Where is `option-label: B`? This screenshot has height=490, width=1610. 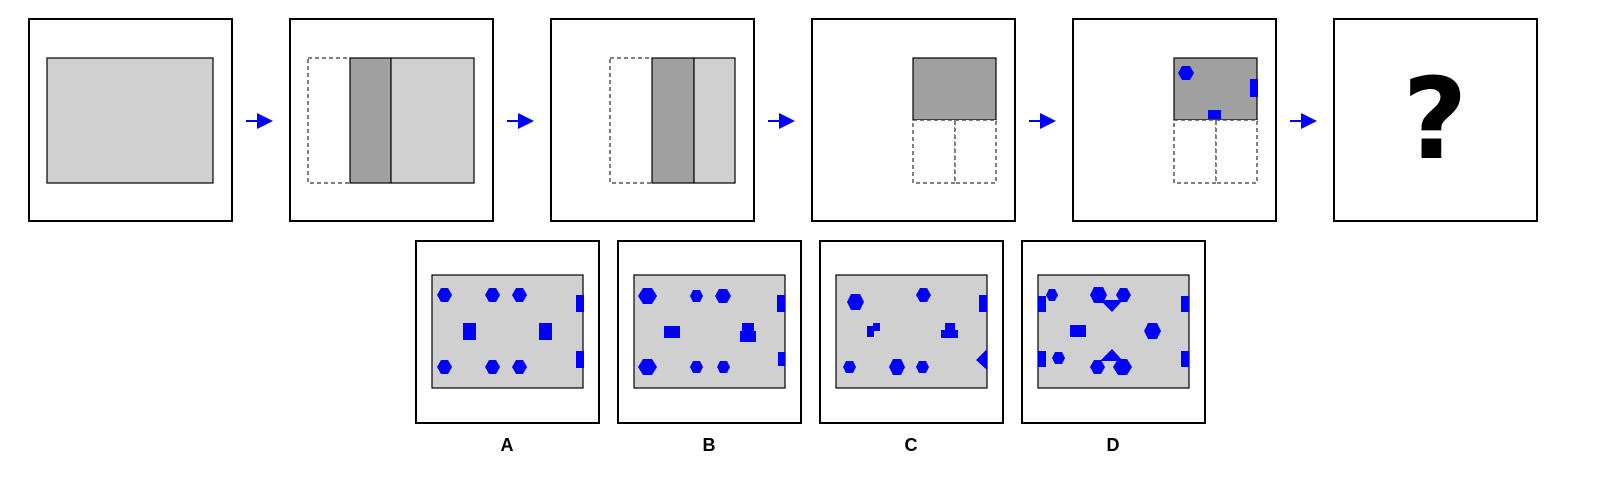 option-label: B is located at coordinates (709, 445).